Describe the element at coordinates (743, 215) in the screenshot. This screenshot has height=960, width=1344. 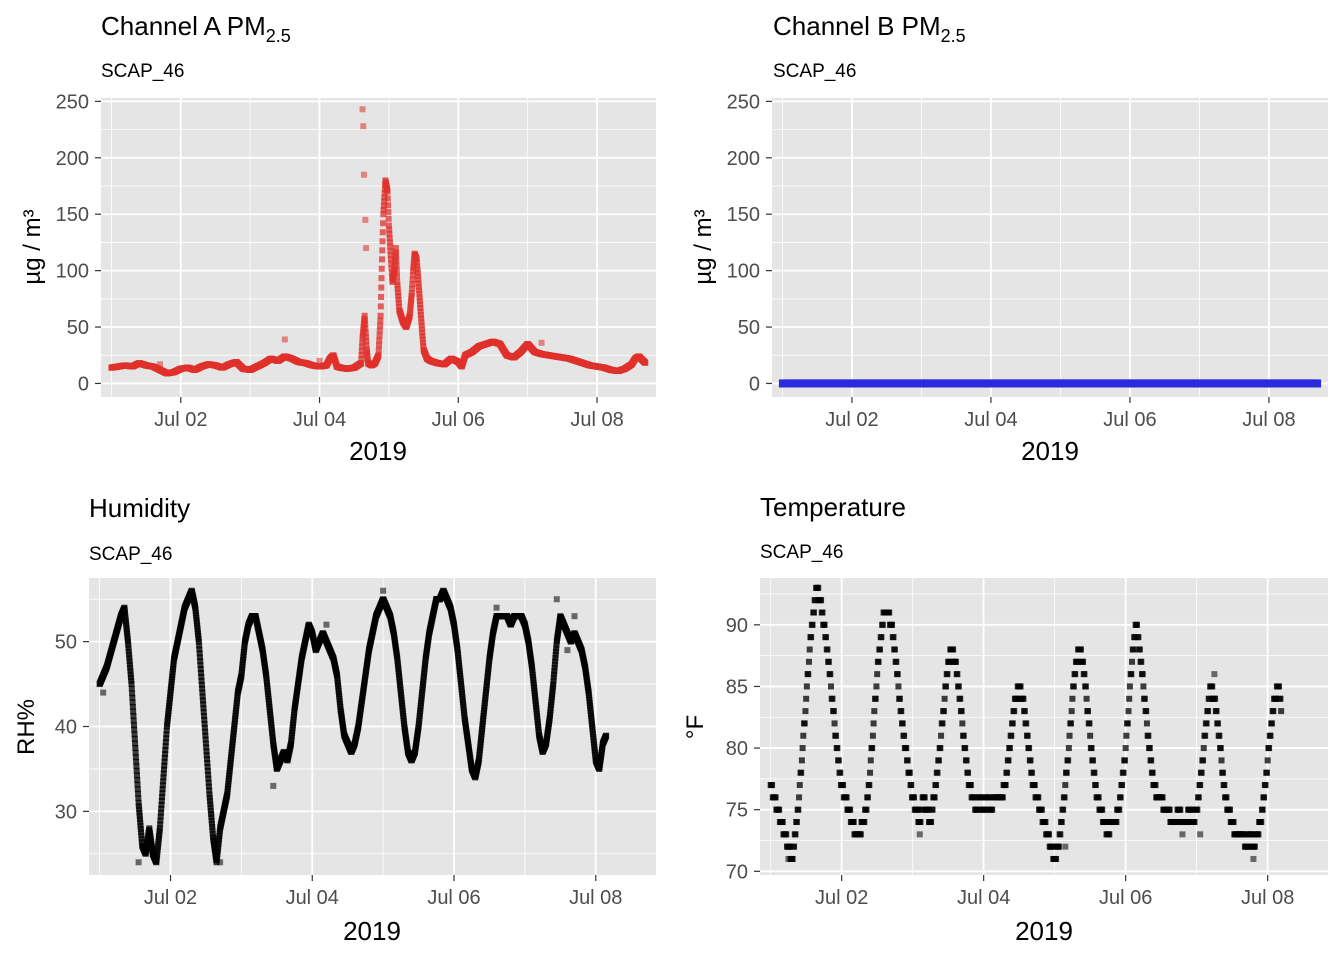
I see `y-tick-label: 150` at that location.